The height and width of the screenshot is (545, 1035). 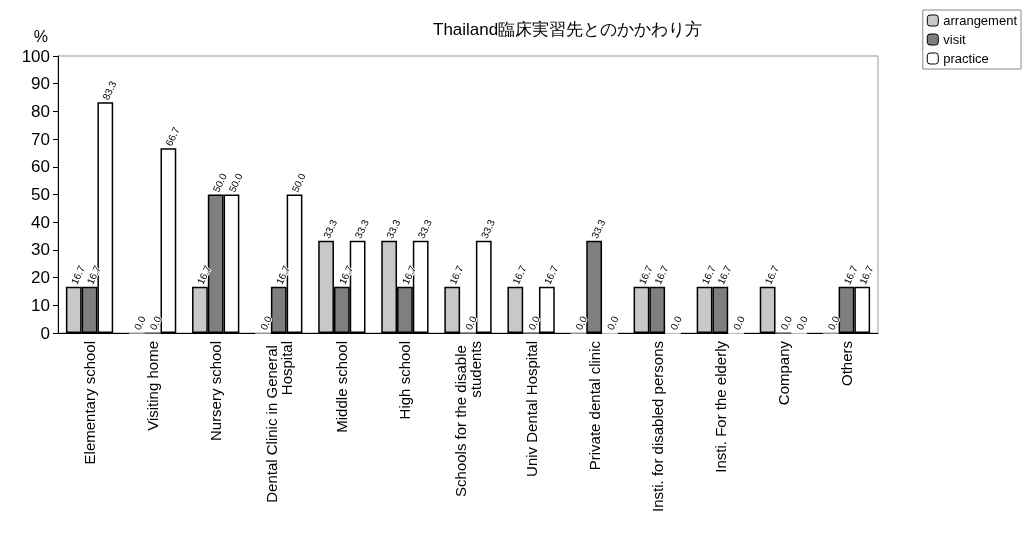 What do you see at coordinates (468, 419) in the screenshot?
I see `x-tick-label: Schools for the disable students` at bounding box center [468, 419].